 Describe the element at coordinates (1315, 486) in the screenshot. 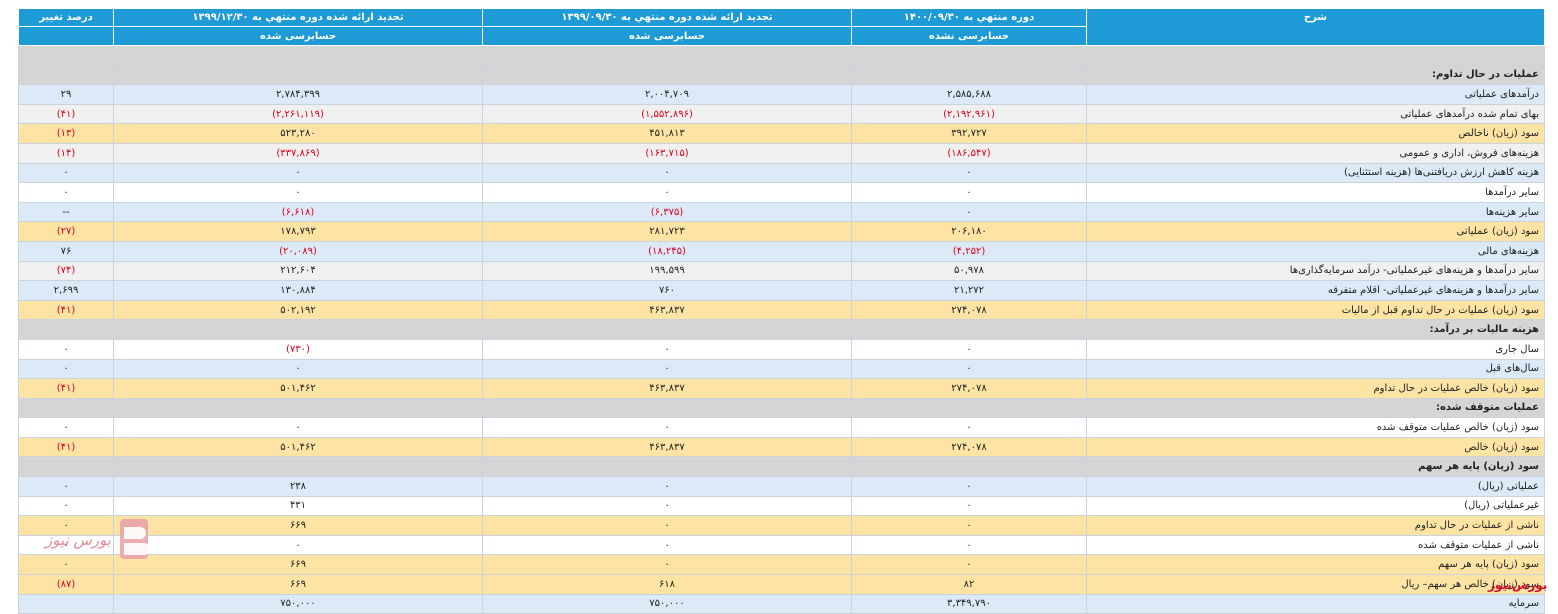

I see `row-label: عملیاتی (ریال)` at that location.